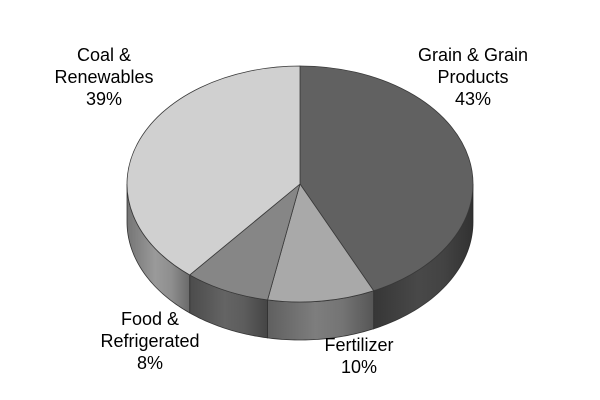 Image resolution: width=600 pixels, height=400 pixels. I want to click on pie-label-line: Grain & Grain, so click(473, 55).